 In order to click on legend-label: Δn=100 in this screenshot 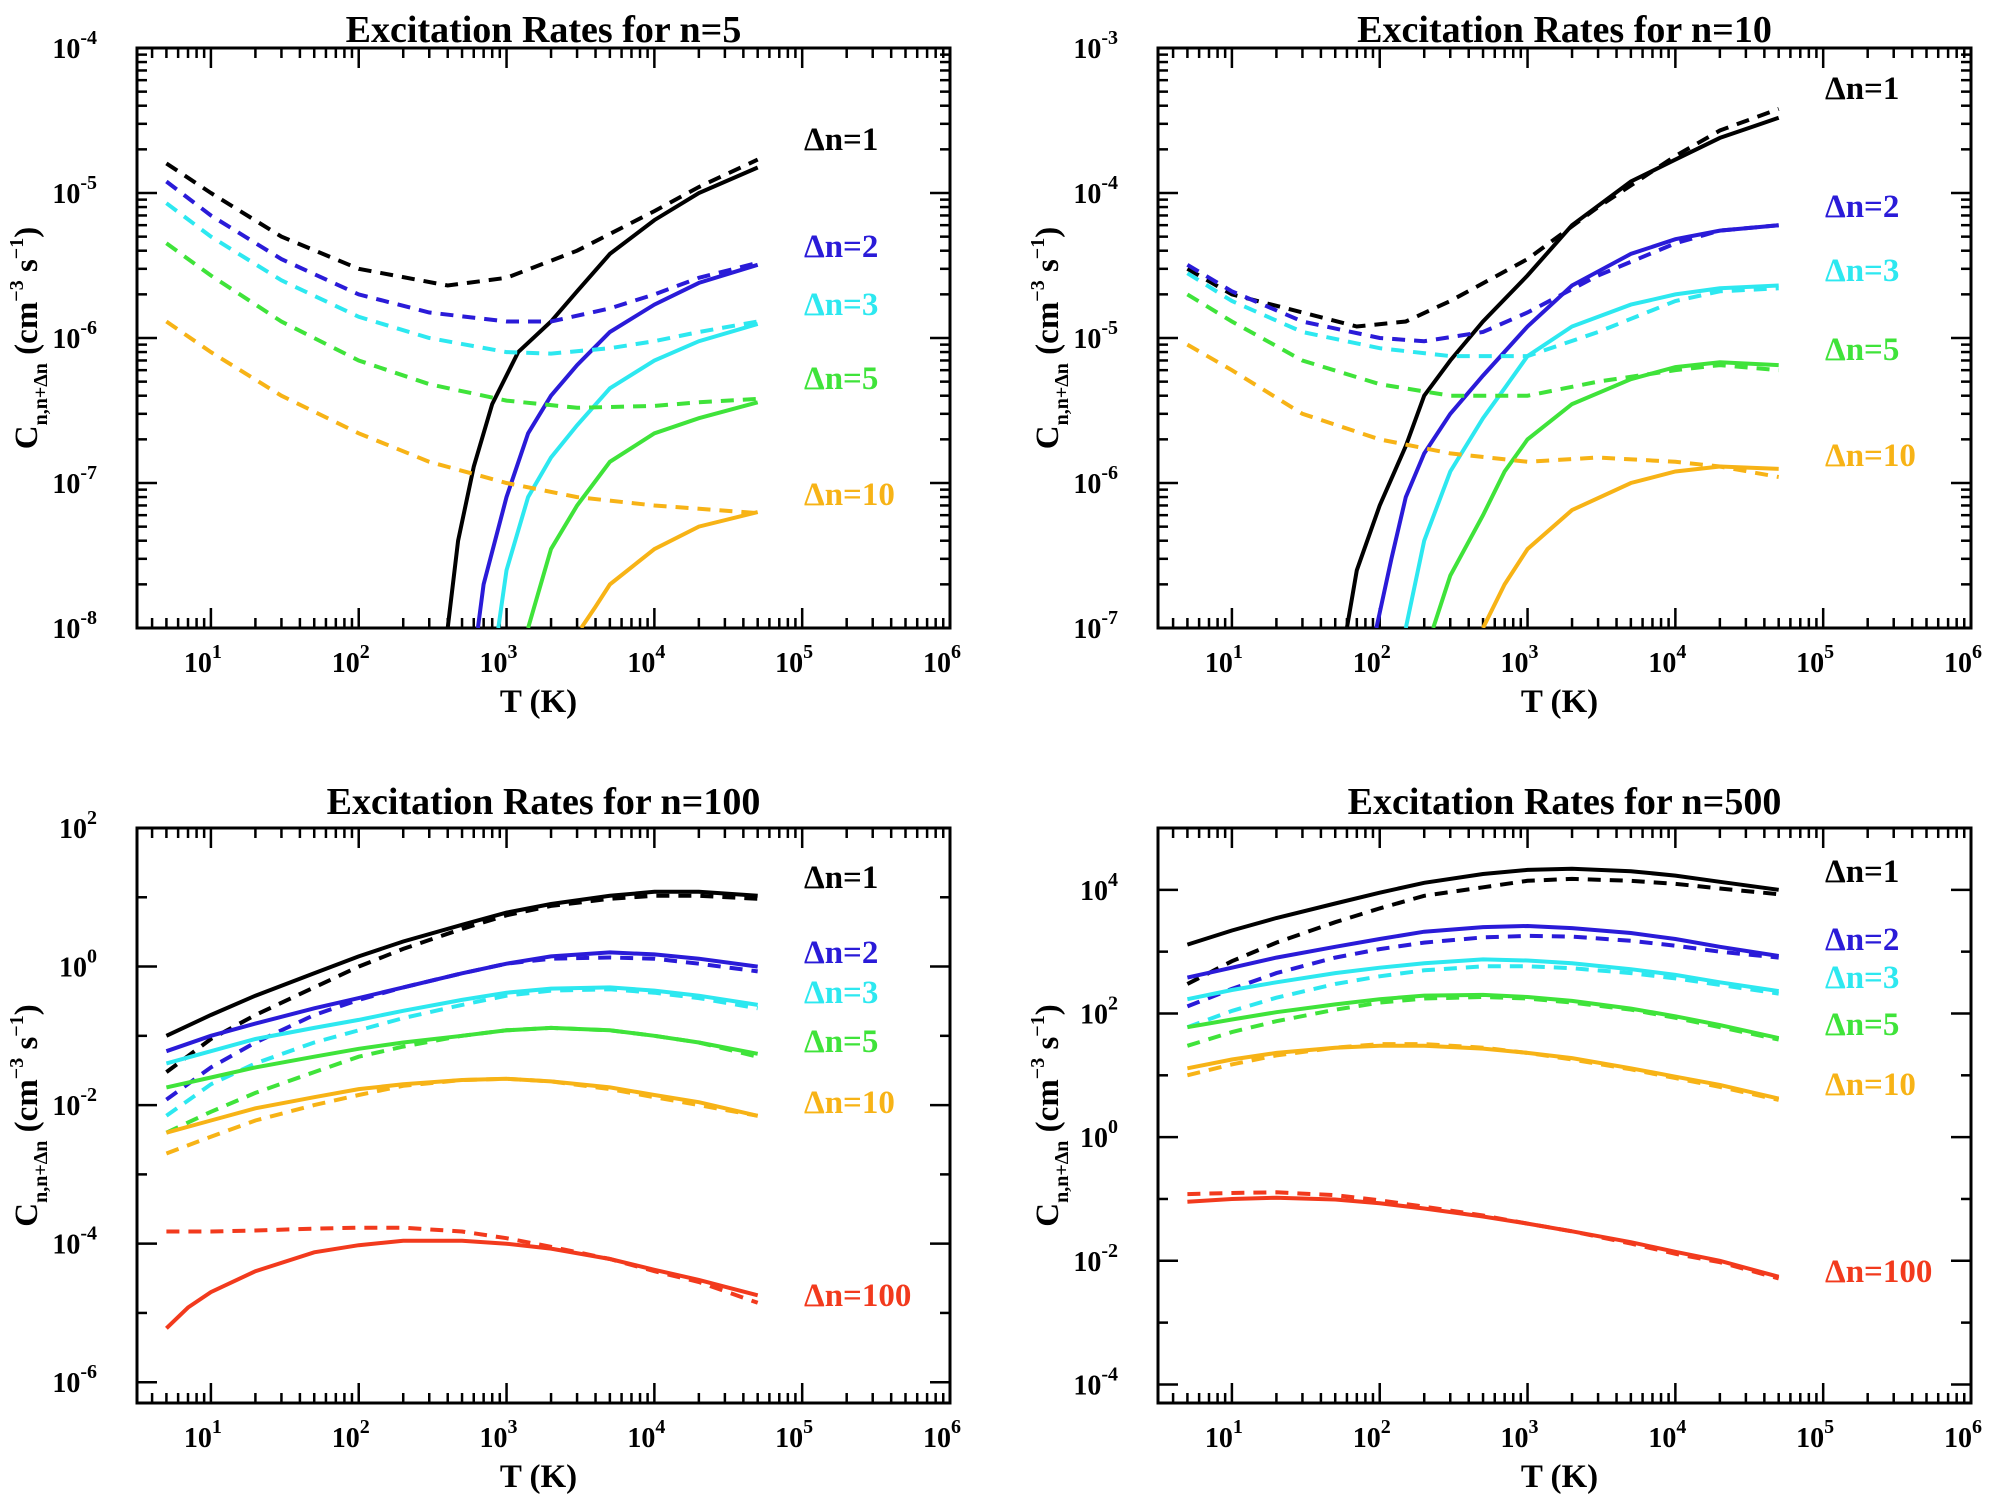, I will do `click(1878, 1272)`.